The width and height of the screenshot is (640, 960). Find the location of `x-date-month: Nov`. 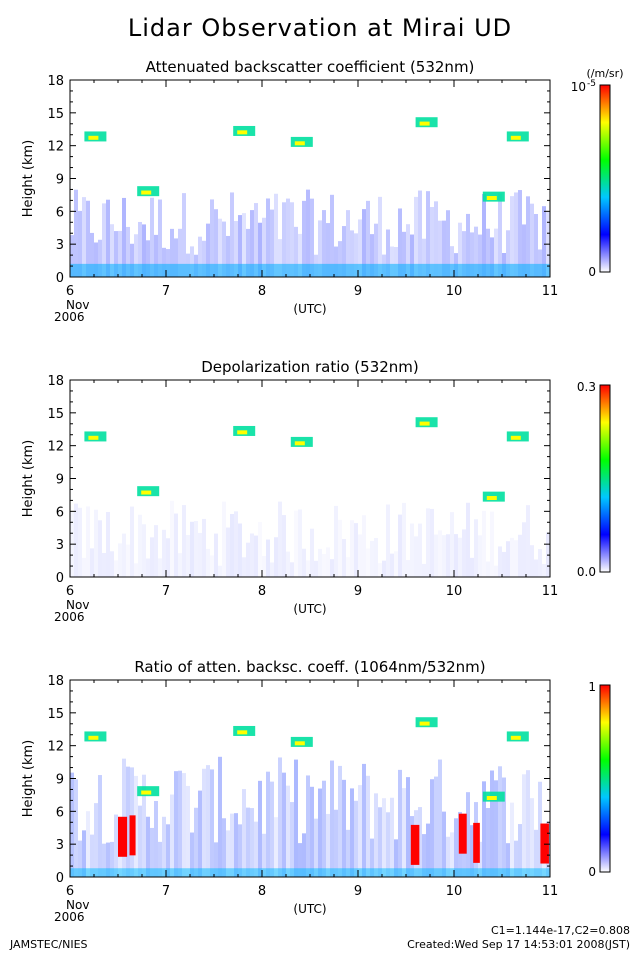

x-date-month: Nov is located at coordinates (77, 605).